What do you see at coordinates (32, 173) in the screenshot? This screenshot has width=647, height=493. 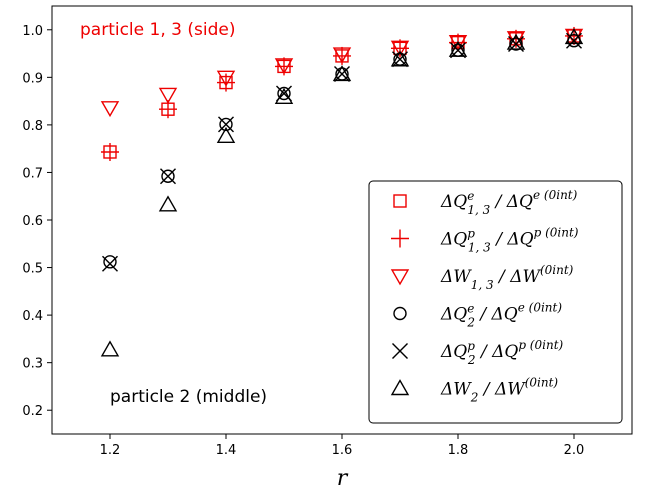 I see `y-tick-label: 0.7` at bounding box center [32, 173].